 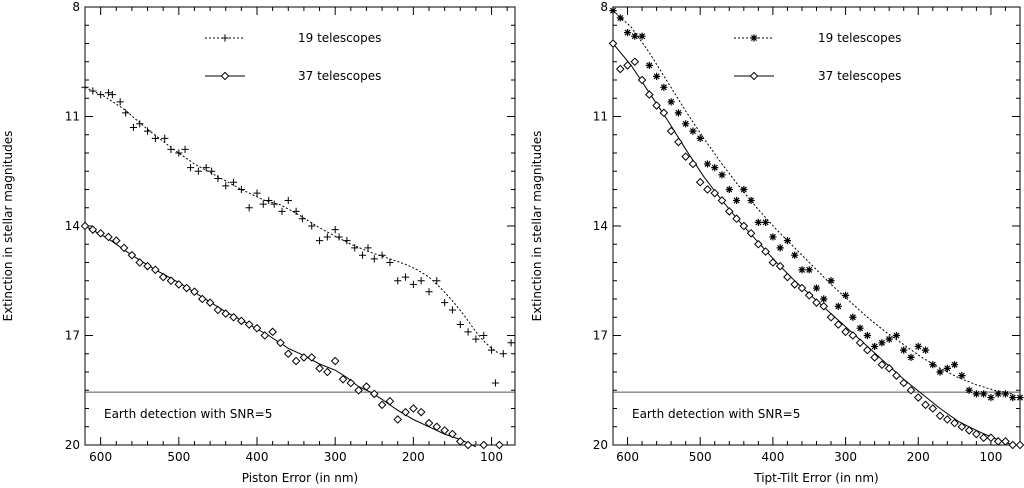 What do you see at coordinates (604, 7) in the screenshot?
I see `y-tick-label: 8` at bounding box center [604, 7].